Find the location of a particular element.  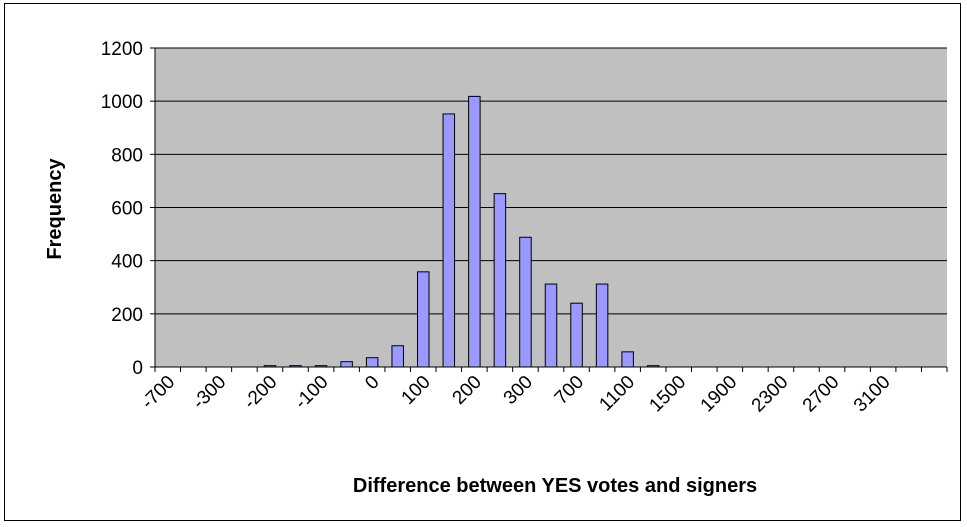

y-tick-label-1: 200 is located at coordinates (127, 315).